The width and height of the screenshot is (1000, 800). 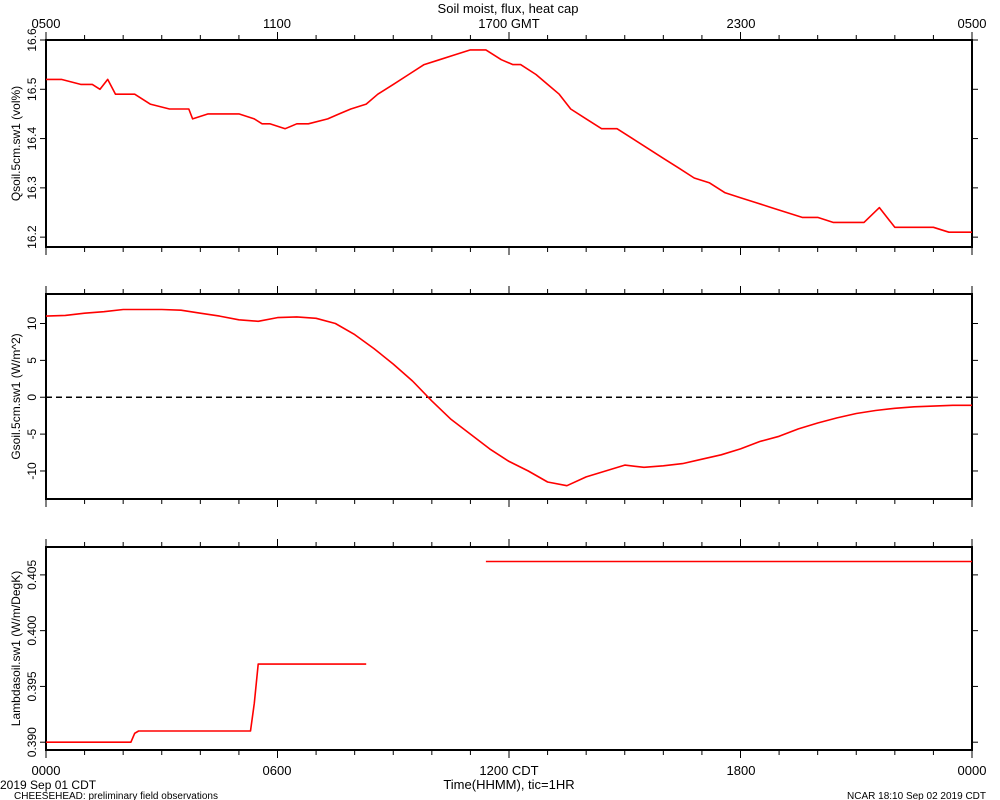 What do you see at coordinates (46, 23) in the screenshot?
I see `top-tick-label-1: 0500` at bounding box center [46, 23].